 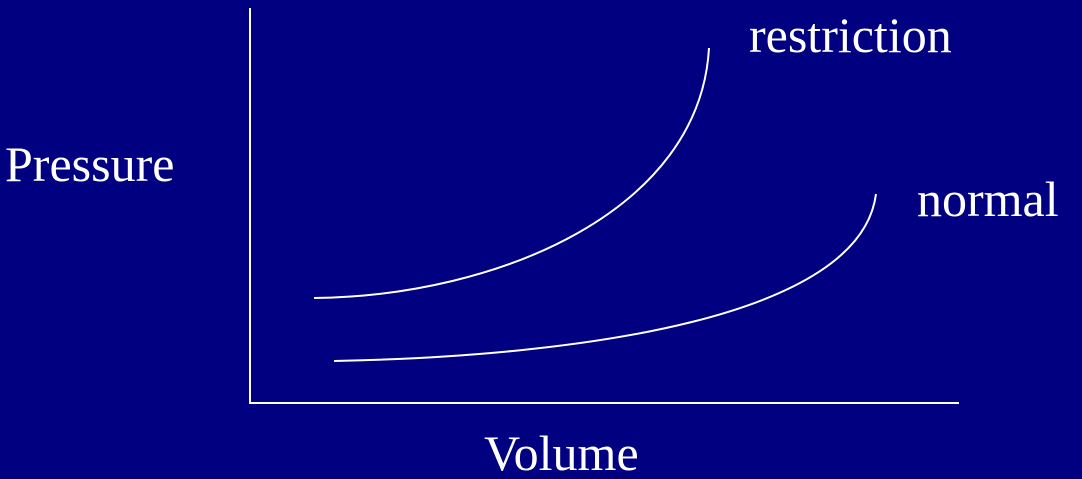 What do you see at coordinates (561, 452) in the screenshot?
I see `x-axis-label: Volume` at bounding box center [561, 452].